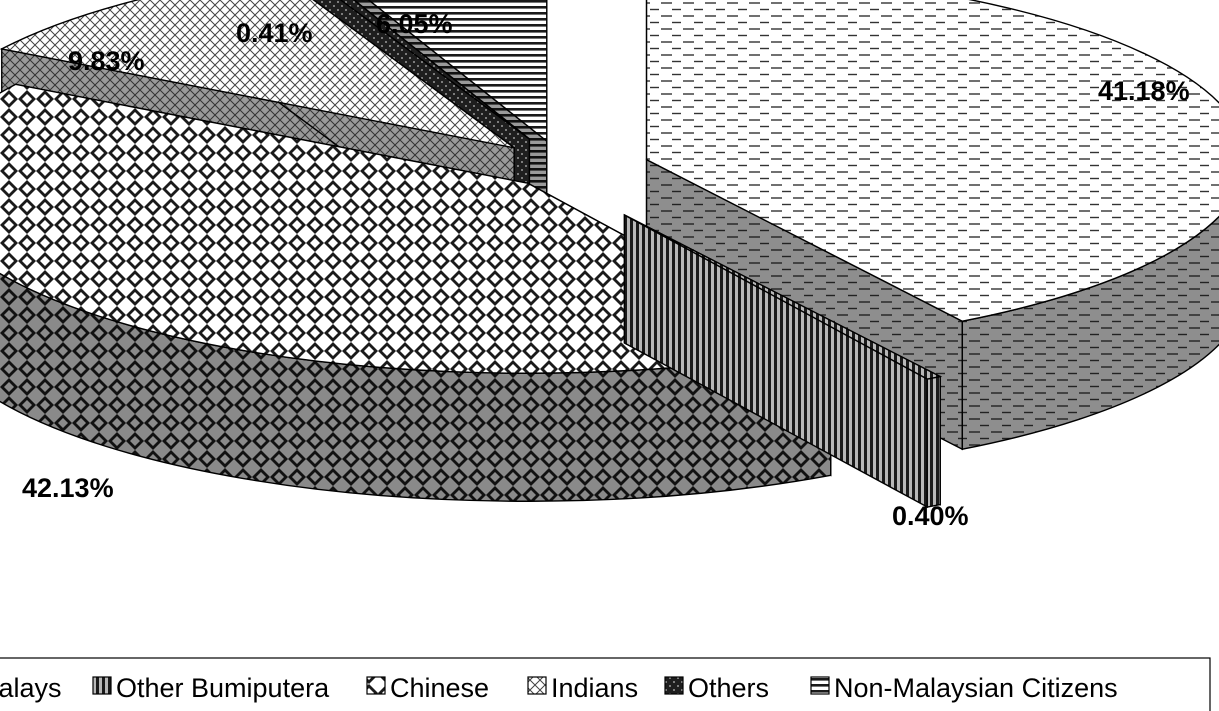 Image resolution: width=1219 pixels, height=711 pixels. What do you see at coordinates (102, 685) in the screenshot?
I see `legend-swatch-other-bumiputera` at bounding box center [102, 685].